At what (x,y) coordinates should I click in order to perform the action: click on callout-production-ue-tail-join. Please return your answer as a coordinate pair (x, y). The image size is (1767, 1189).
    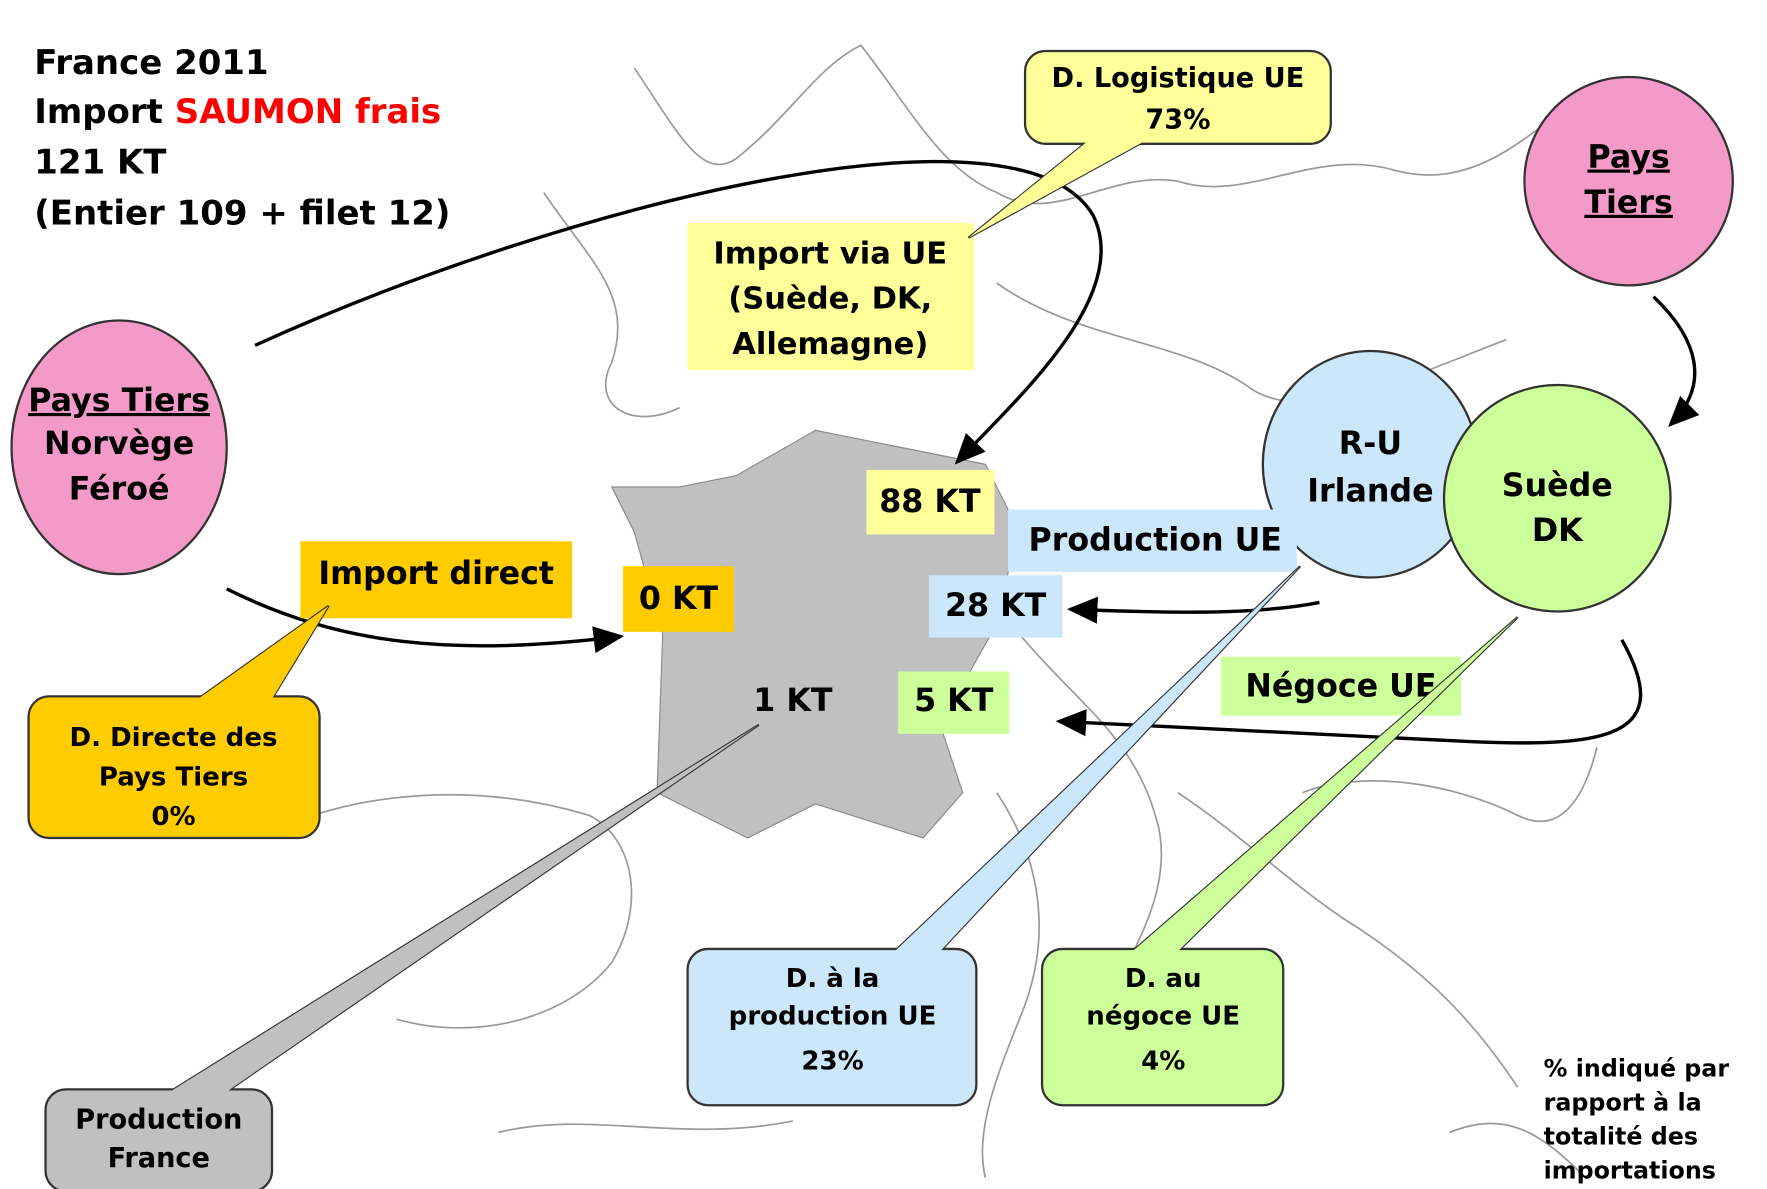
    Looking at the image, I should click on (1097, 759).